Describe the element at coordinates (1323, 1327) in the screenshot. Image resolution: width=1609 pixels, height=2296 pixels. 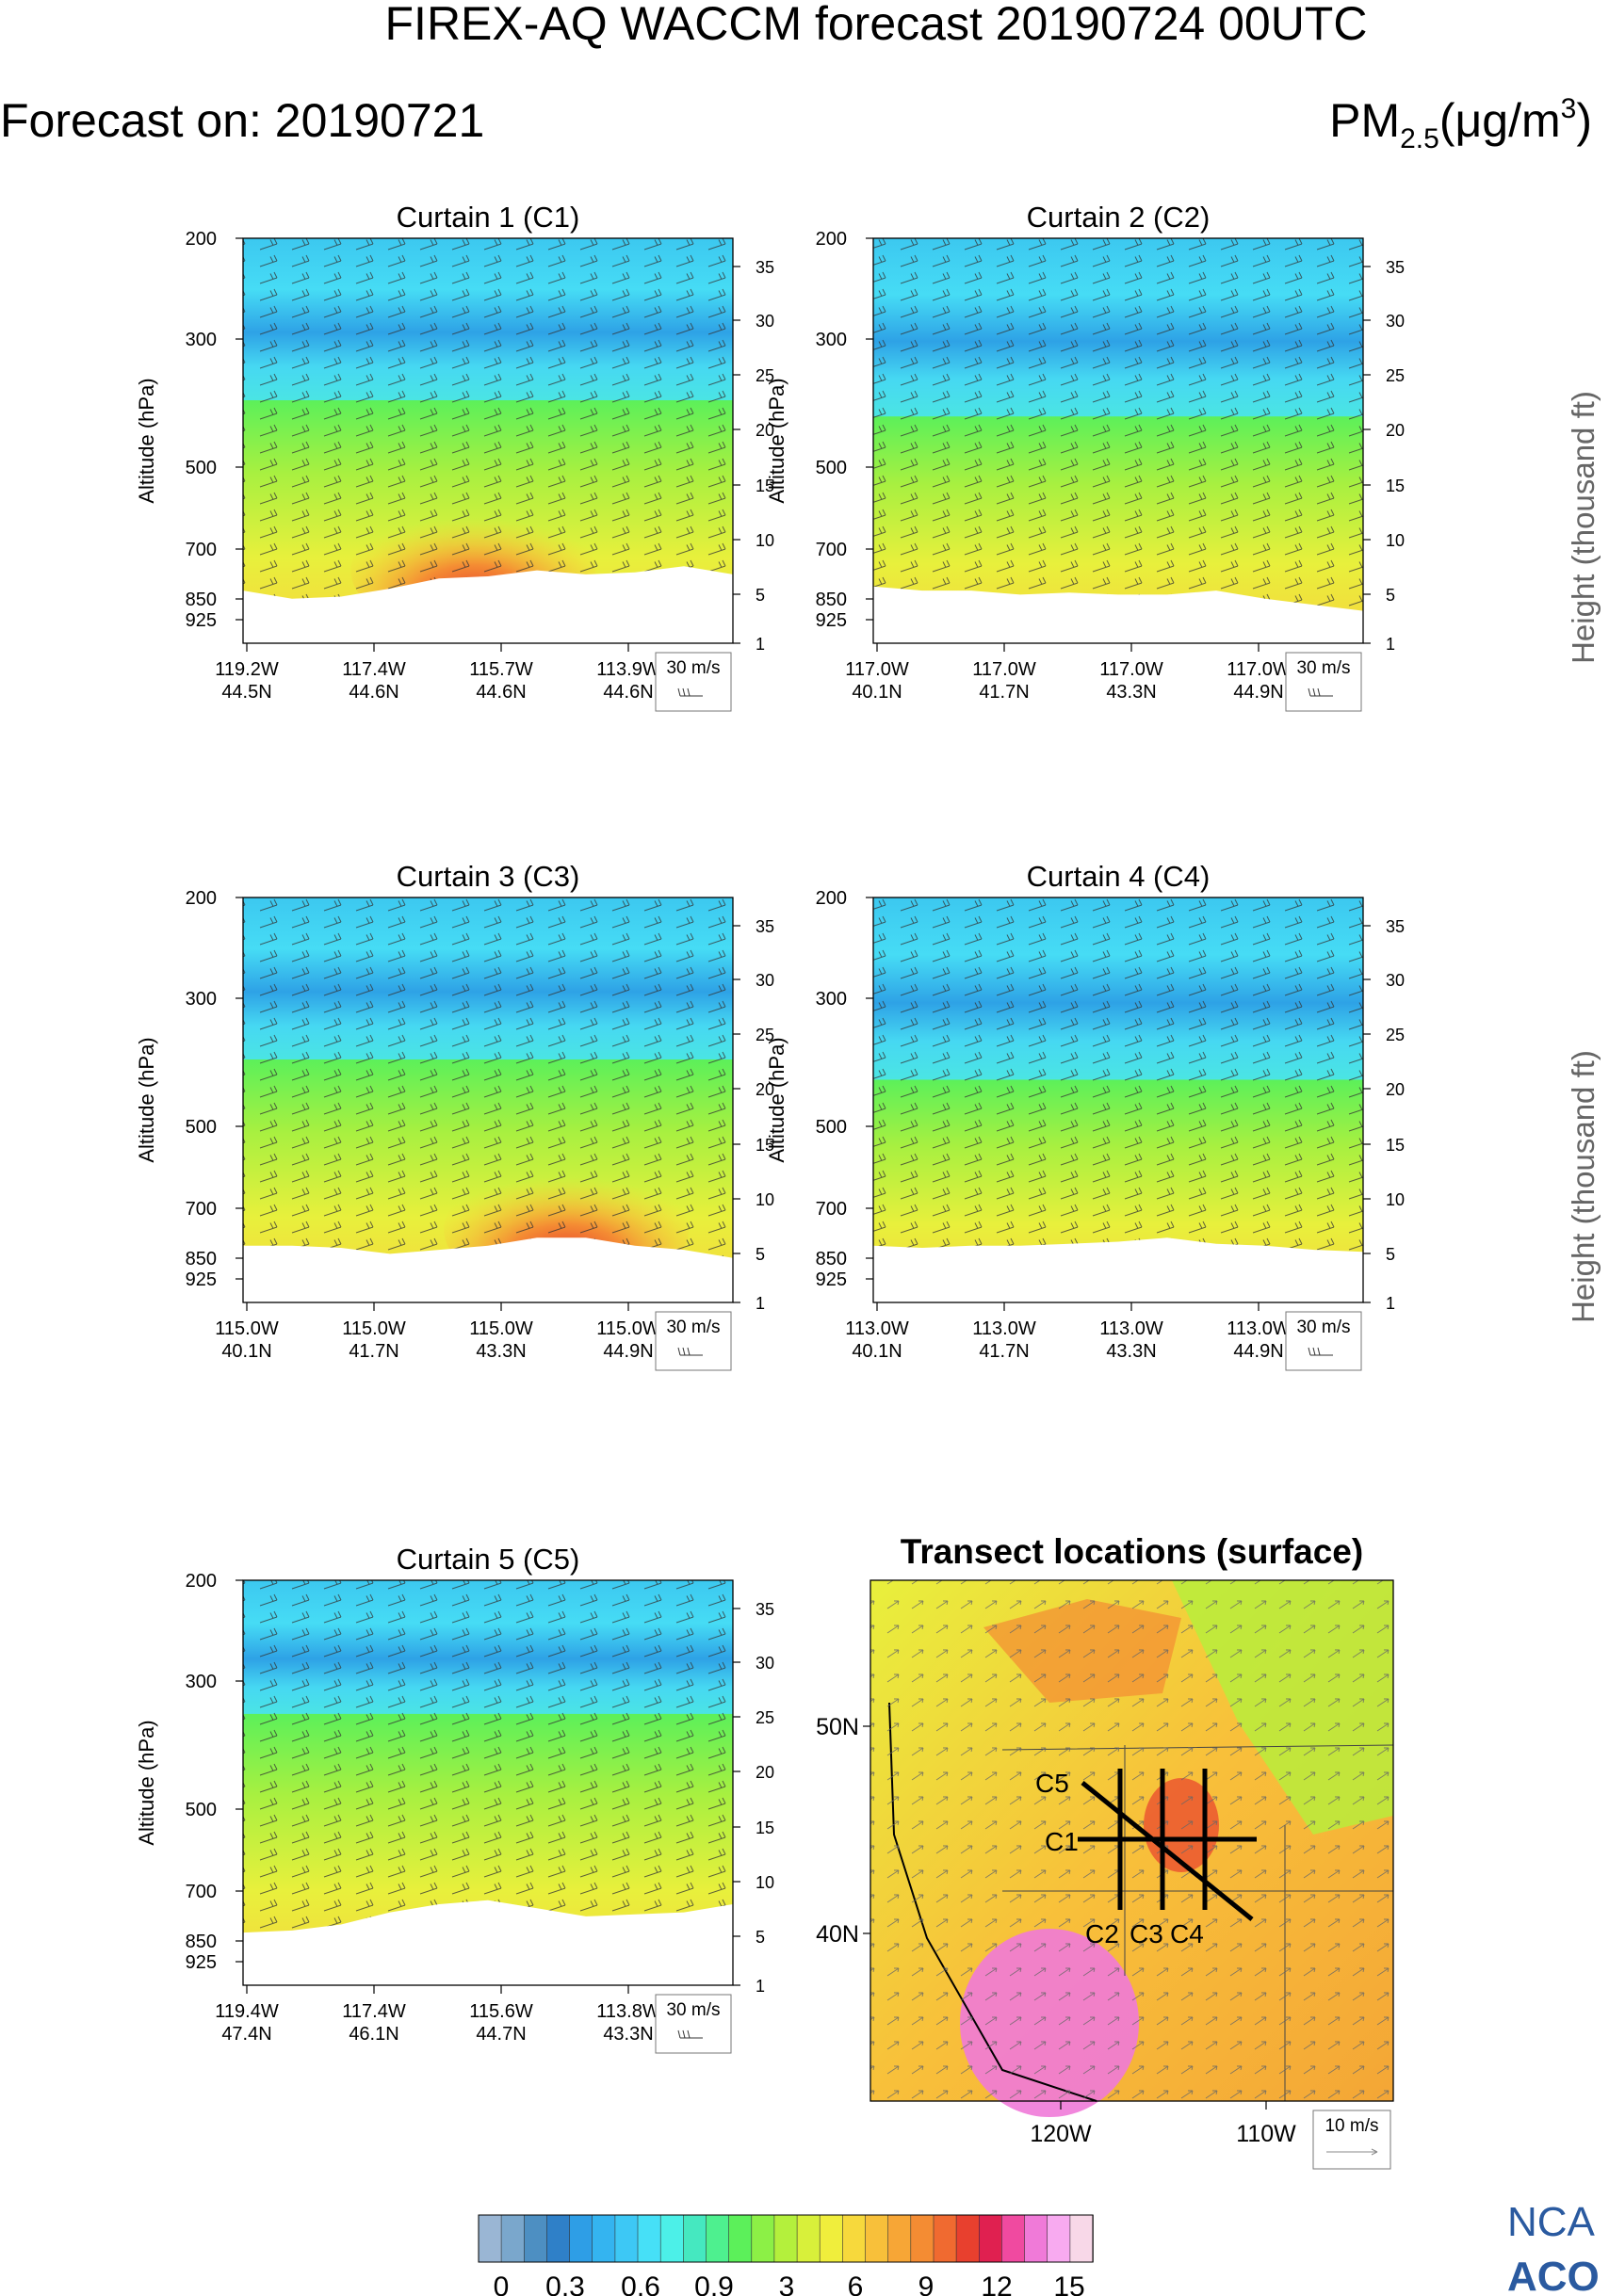
I see `wind-reference-label: 30 m/s` at that location.